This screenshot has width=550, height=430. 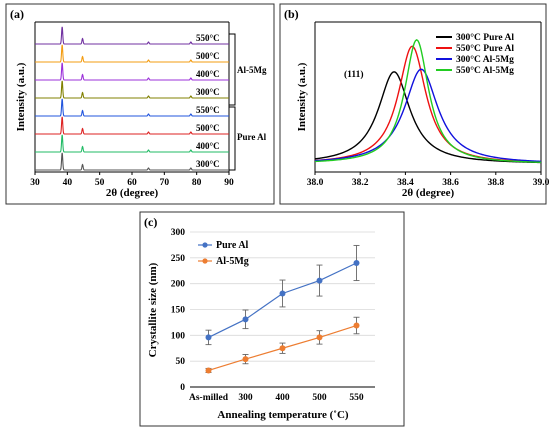 I want to click on panel-c-y-tick-label: 300, so click(x=178, y=233).